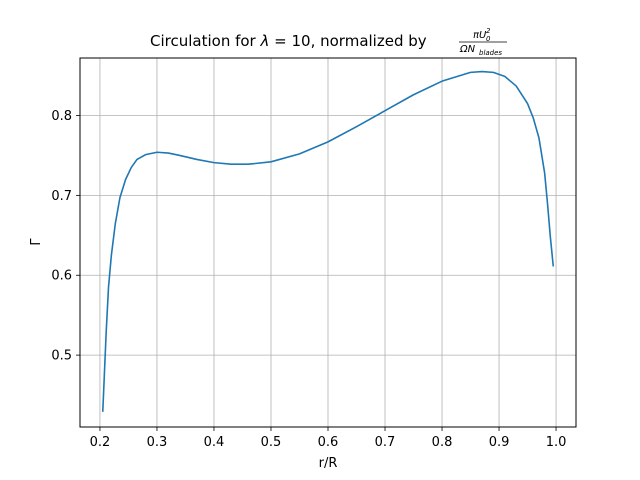 The height and width of the screenshot is (480, 640). What do you see at coordinates (490, 53) in the screenshot?
I see `denominator-subscript: blades` at bounding box center [490, 53].